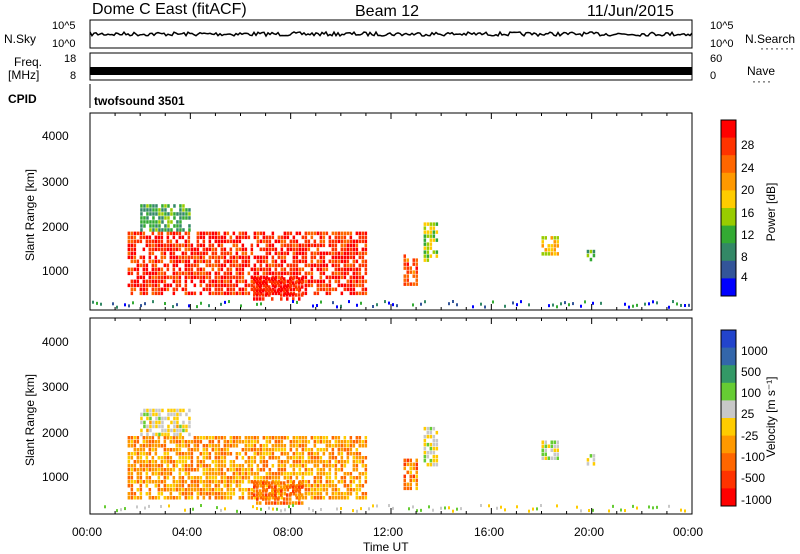 The height and width of the screenshot is (554, 800). Describe the element at coordinates (70, 59) in the screenshot. I see `freq-tick-top: 18` at that location.